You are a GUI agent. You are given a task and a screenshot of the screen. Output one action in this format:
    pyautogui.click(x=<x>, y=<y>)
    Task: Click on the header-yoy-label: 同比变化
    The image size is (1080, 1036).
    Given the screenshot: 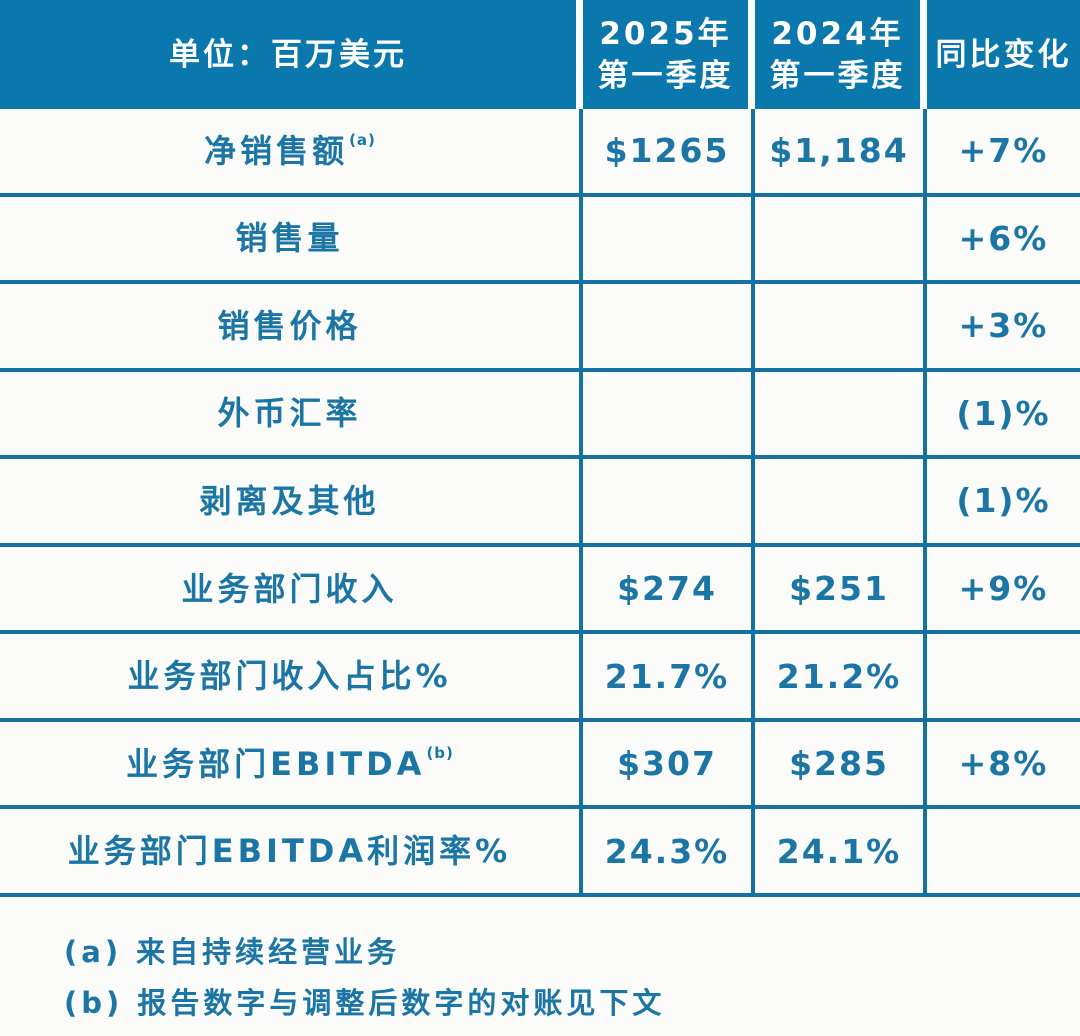 What is the action you would take?
    pyautogui.click(x=1003, y=54)
    